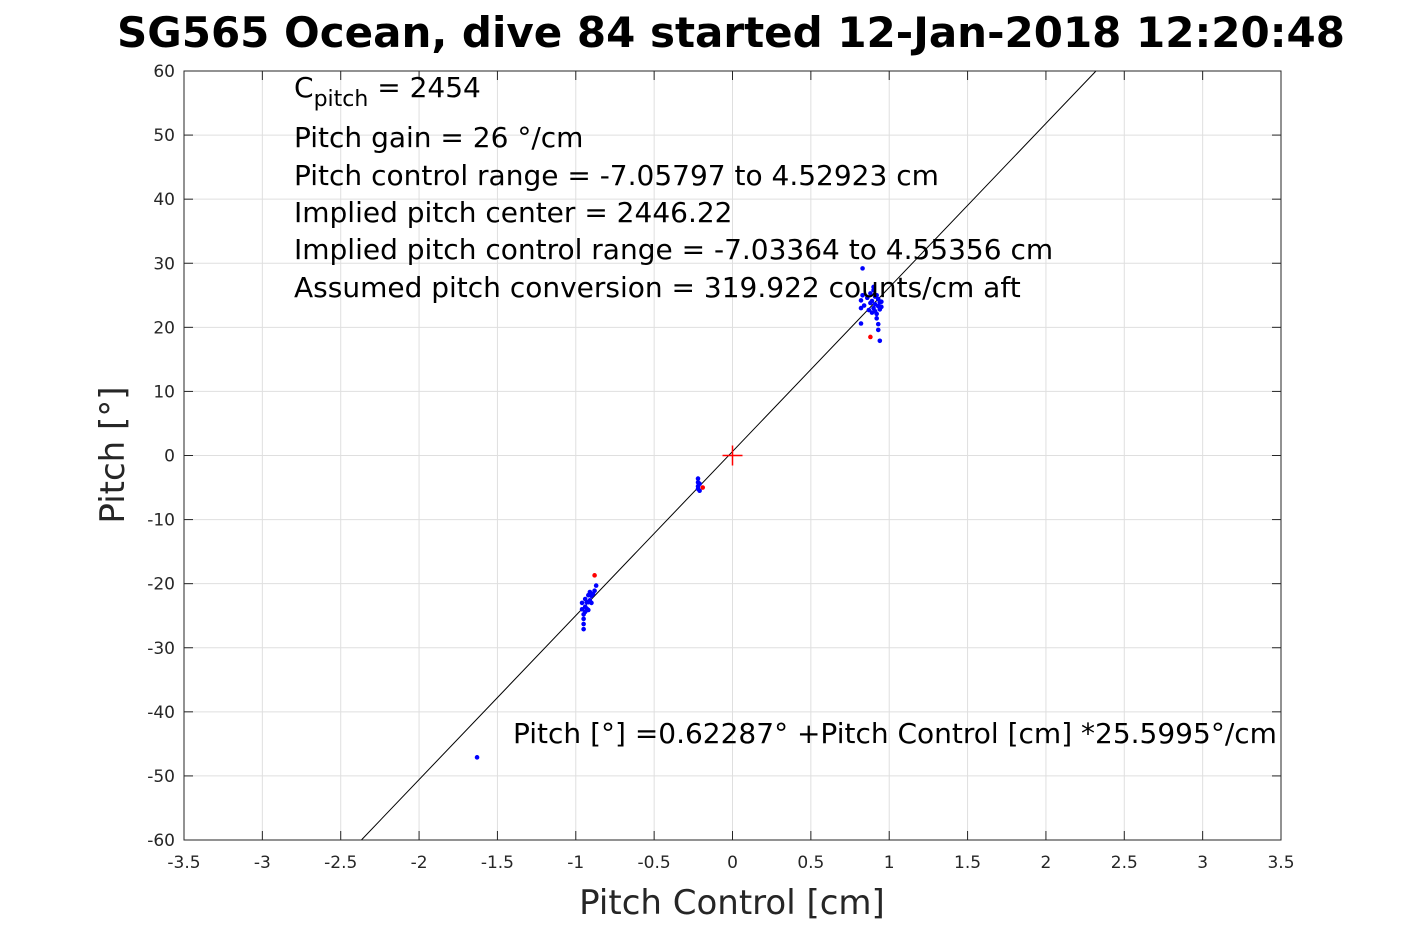 This screenshot has width=1417, height=945. I want to click on x-tick-label: -2, so click(419, 863).